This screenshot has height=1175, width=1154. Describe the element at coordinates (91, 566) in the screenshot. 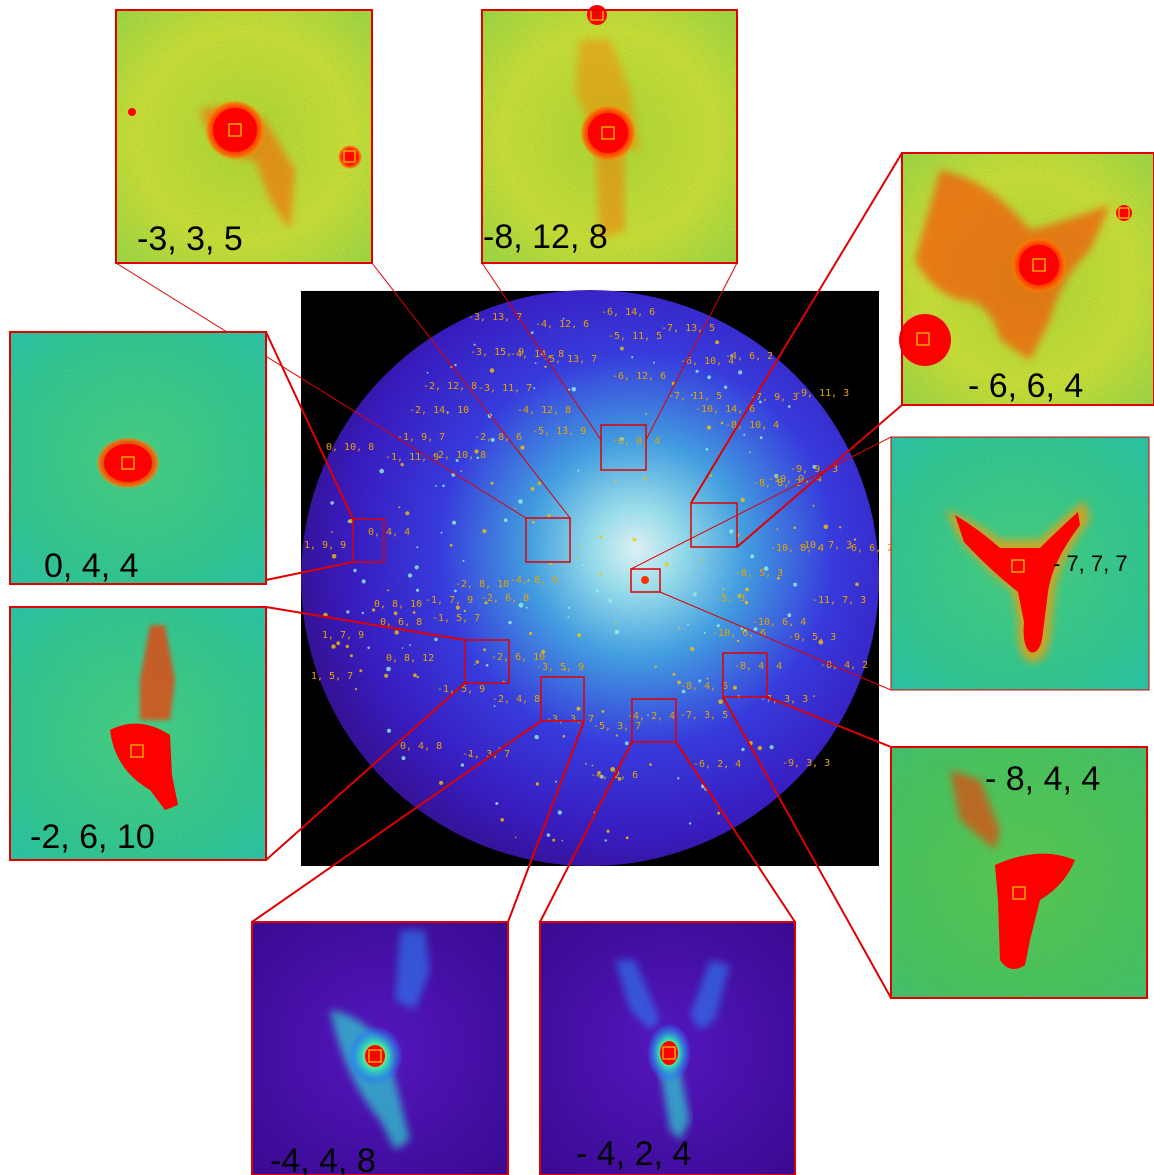

I see `inset-label: 0, 4, 4` at that location.